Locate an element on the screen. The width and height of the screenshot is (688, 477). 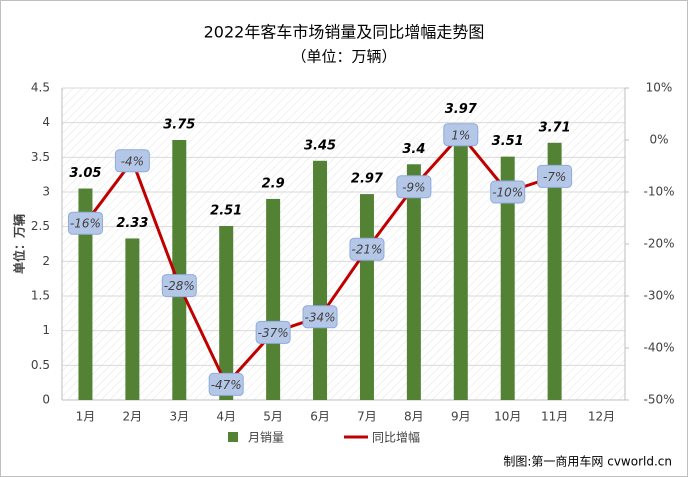
y2-tick-label: -30% is located at coordinates (658, 296).